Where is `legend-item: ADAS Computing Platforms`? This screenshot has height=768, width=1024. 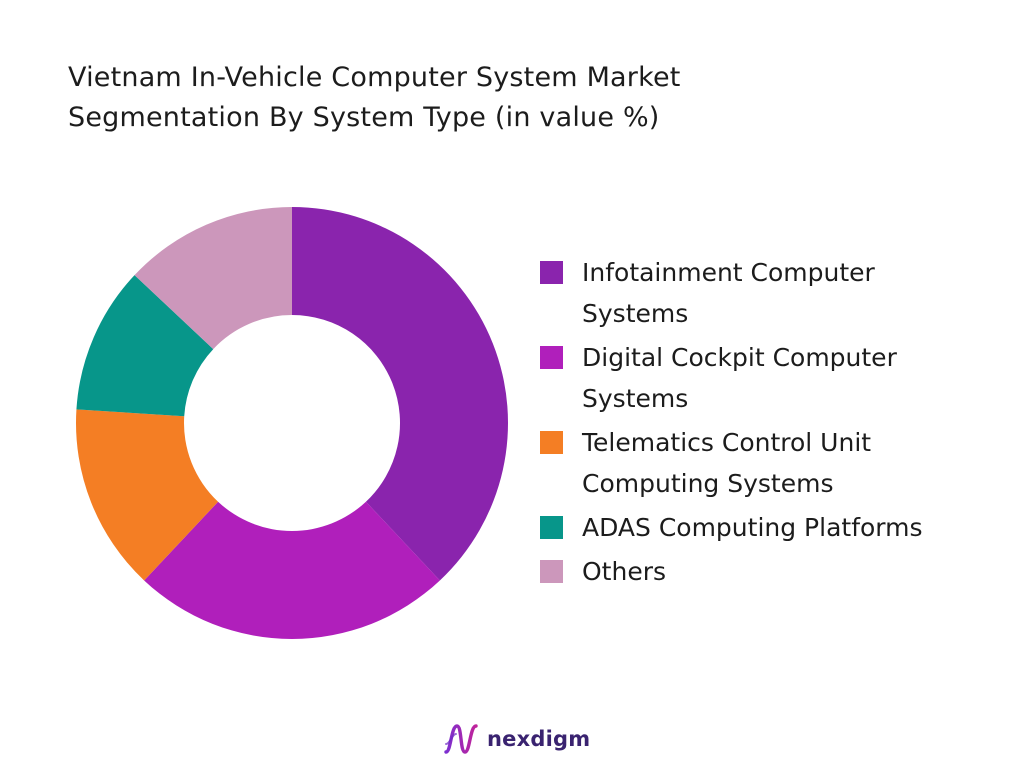 legend-item: ADAS Computing Platforms is located at coordinates (775, 527).